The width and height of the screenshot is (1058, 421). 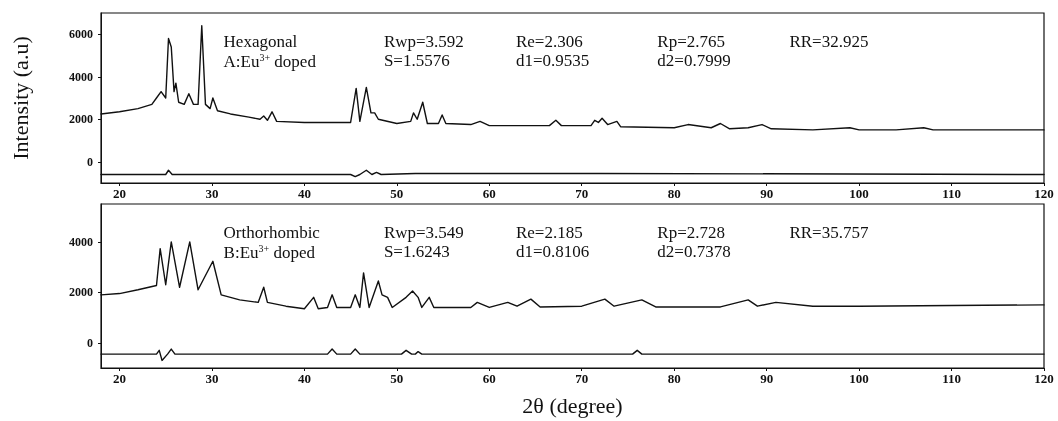 I want to click on y-tick-label: 6000, so click(x=81, y=34).